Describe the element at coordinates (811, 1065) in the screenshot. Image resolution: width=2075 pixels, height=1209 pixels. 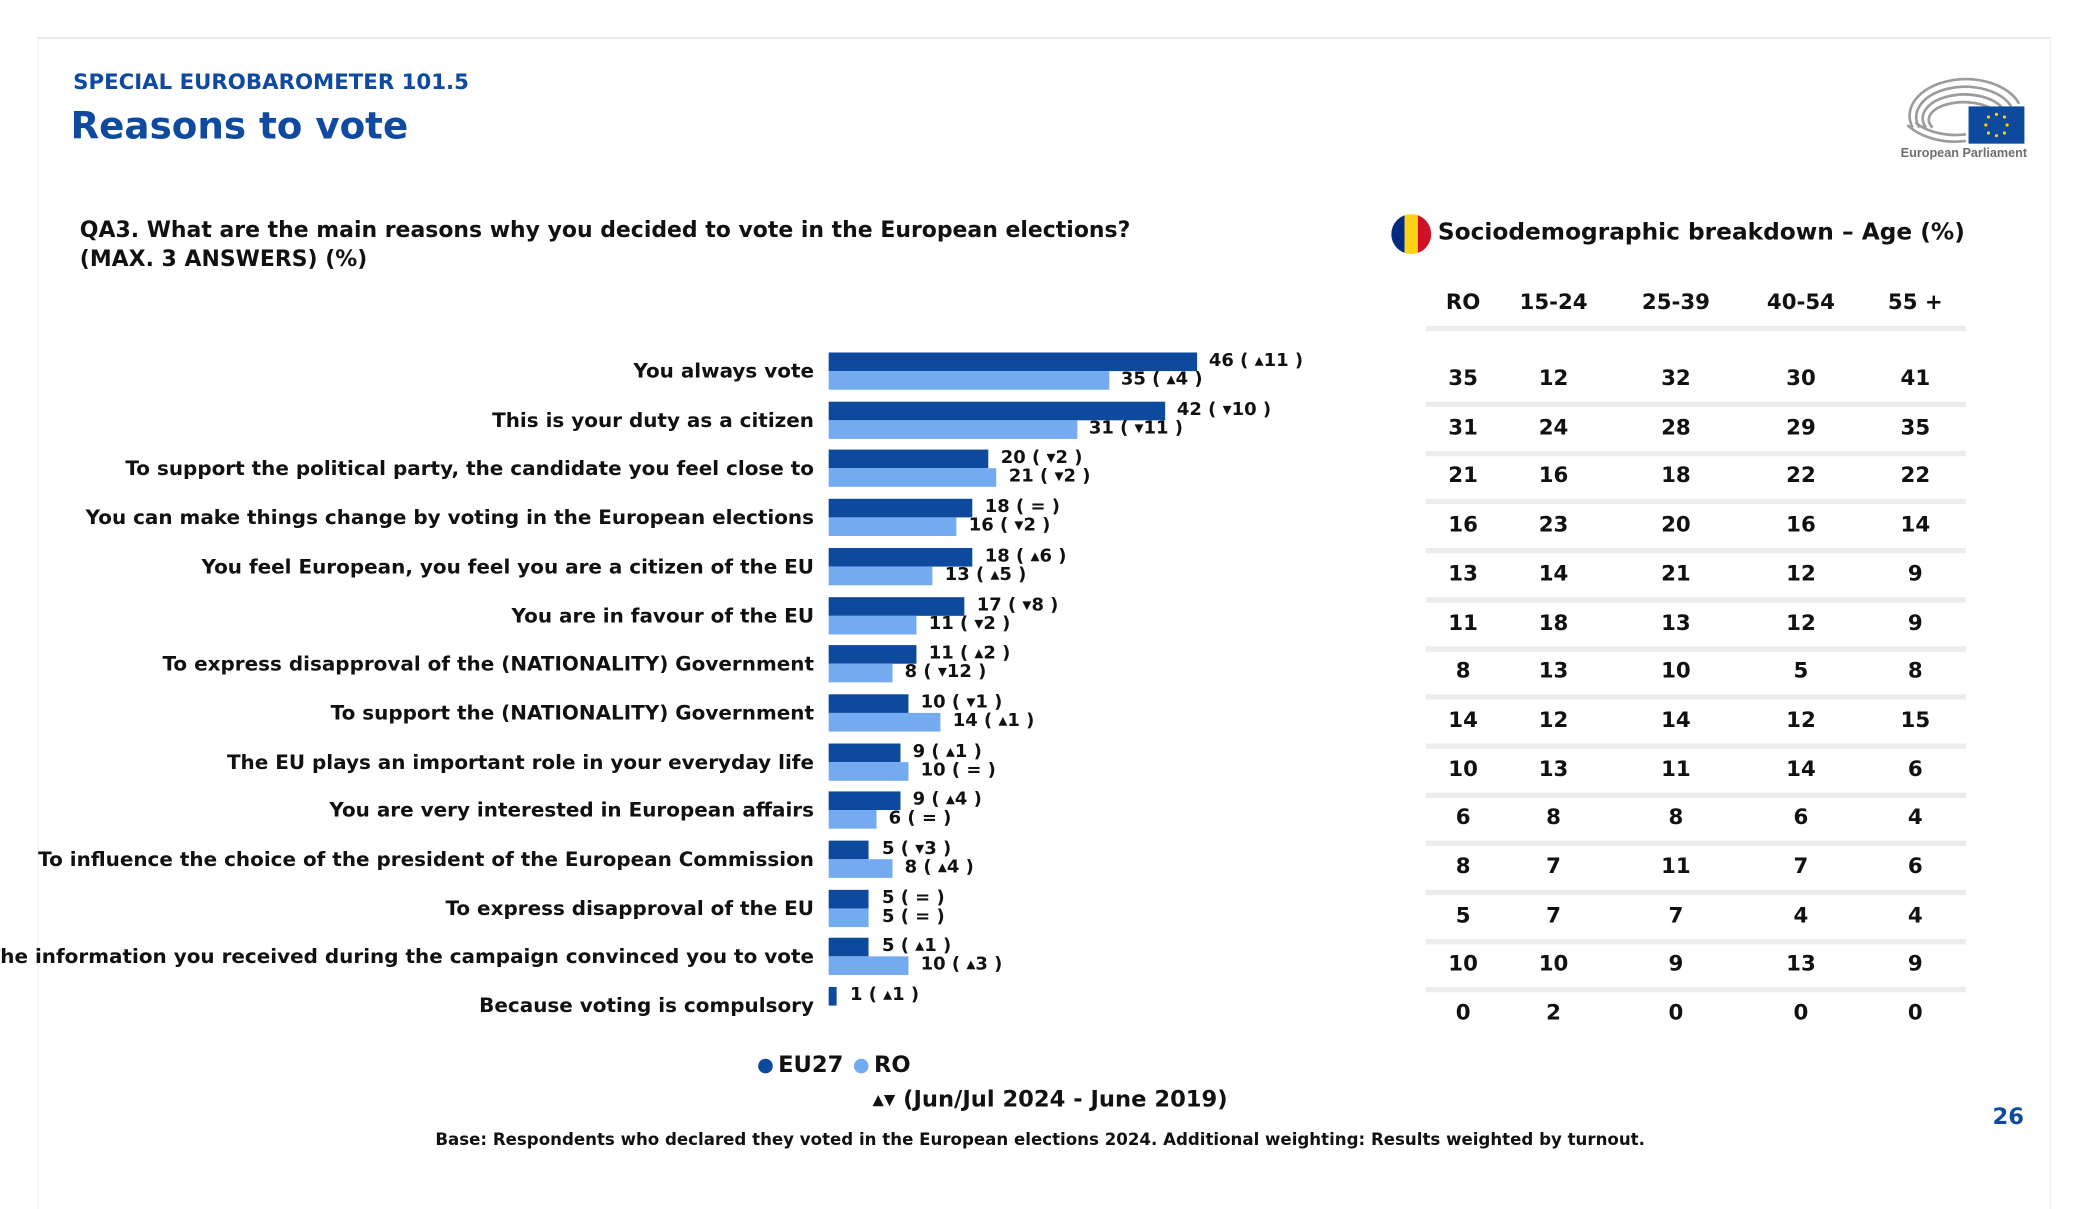
I see `legend-label-eu27: EU27` at that location.